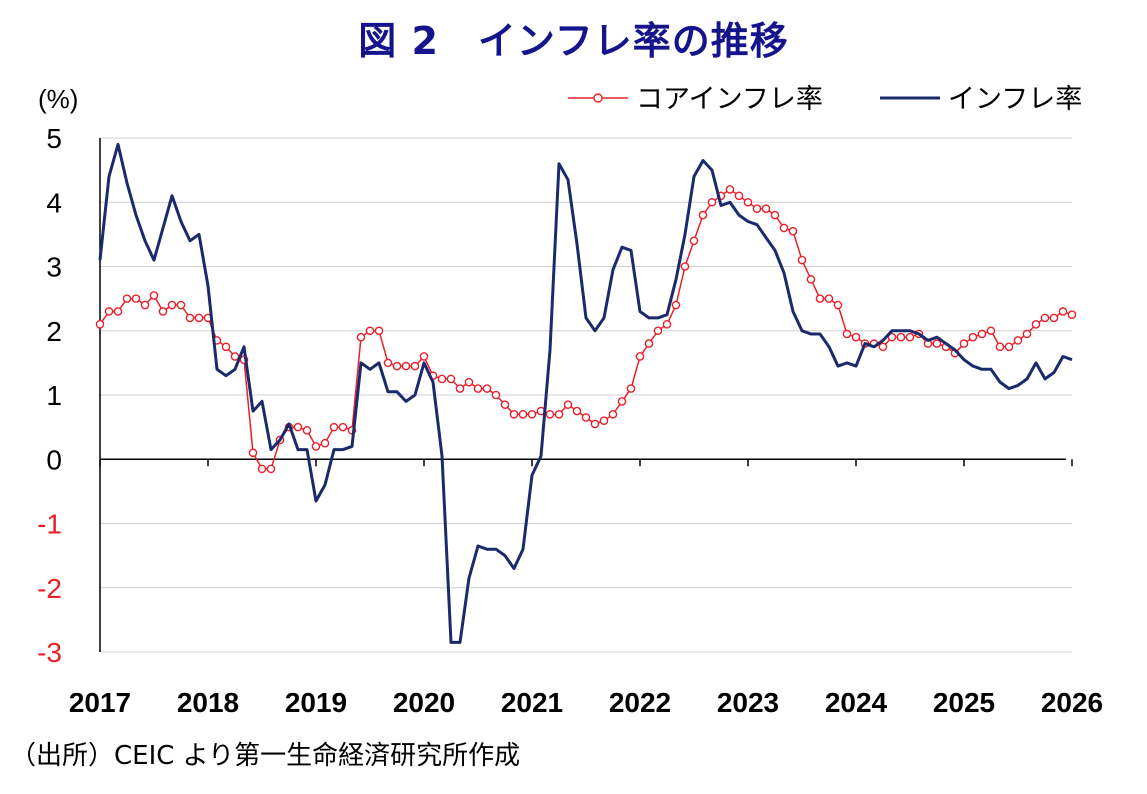  Describe the element at coordinates (640, 702) in the screenshot. I see `x-tick-label: 2022` at that location.